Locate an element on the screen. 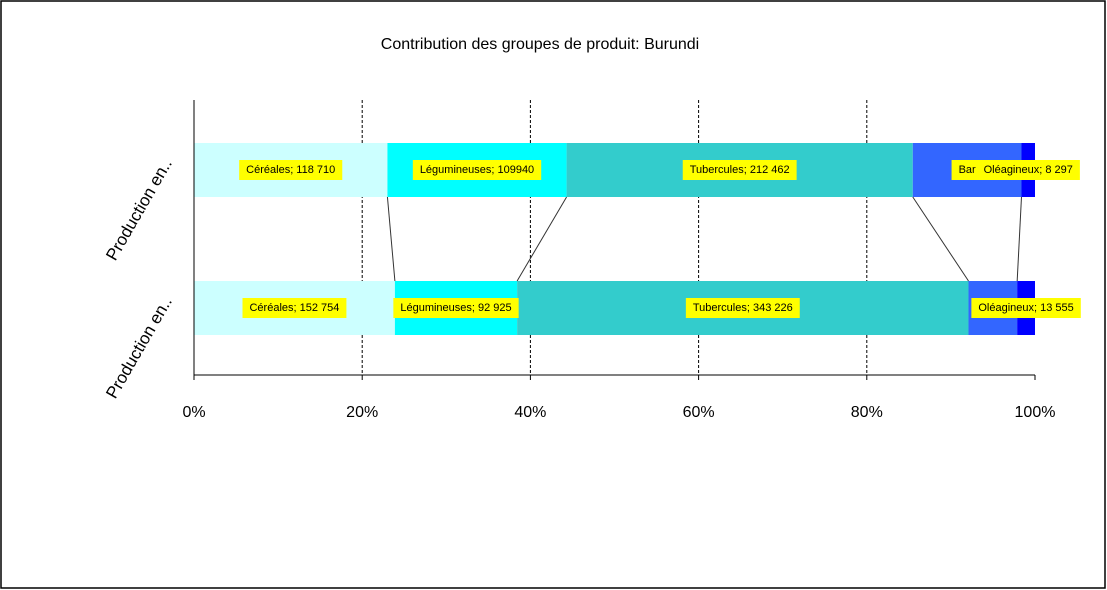 The width and height of the screenshot is (1107, 590). data-label: Légumineuses; 92 925 is located at coordinates (456, 308).